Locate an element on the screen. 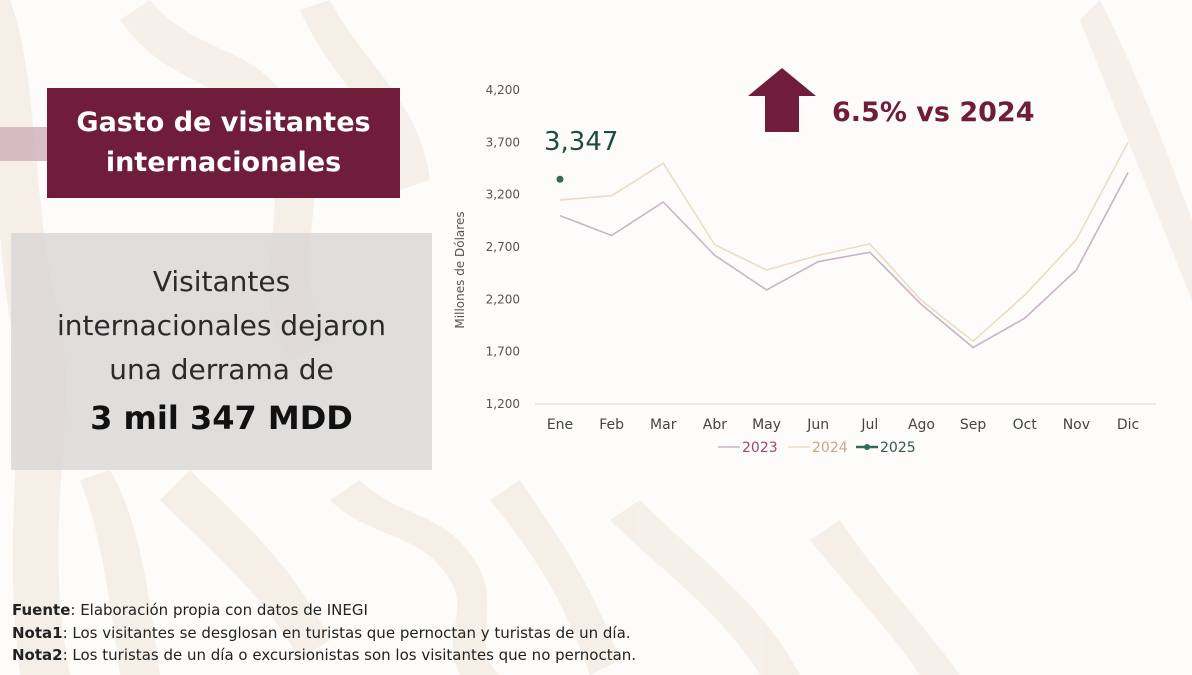 This screenshot has width=1192, height=675. y-tick-label: 2,200 is located at coordinates (503, 299).